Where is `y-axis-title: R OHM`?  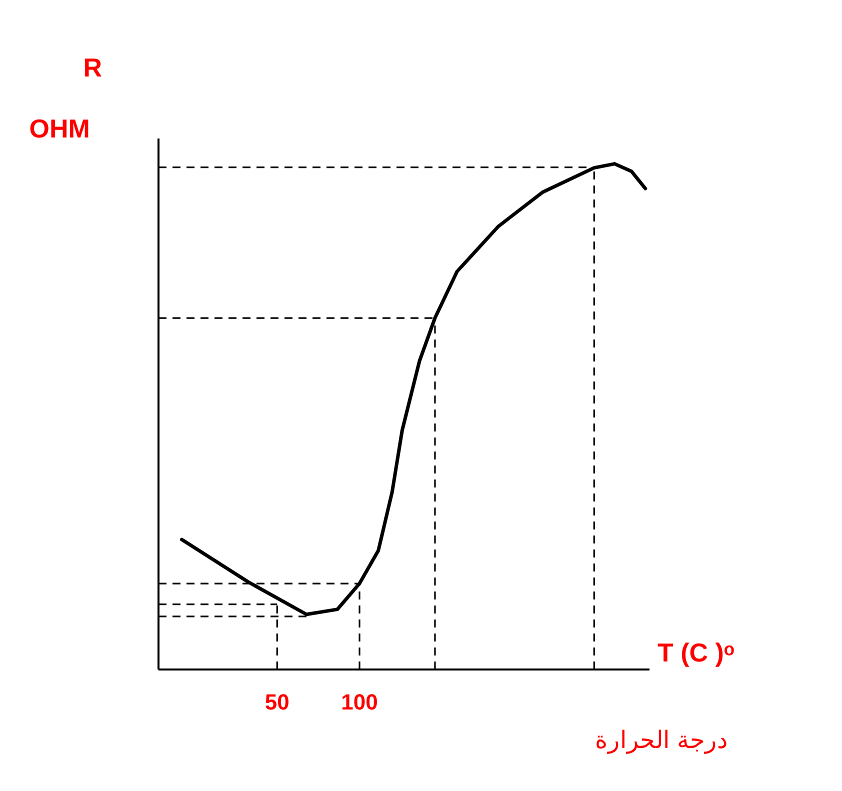
y-axis-title: R OHM is located at coordinates (65, 98).